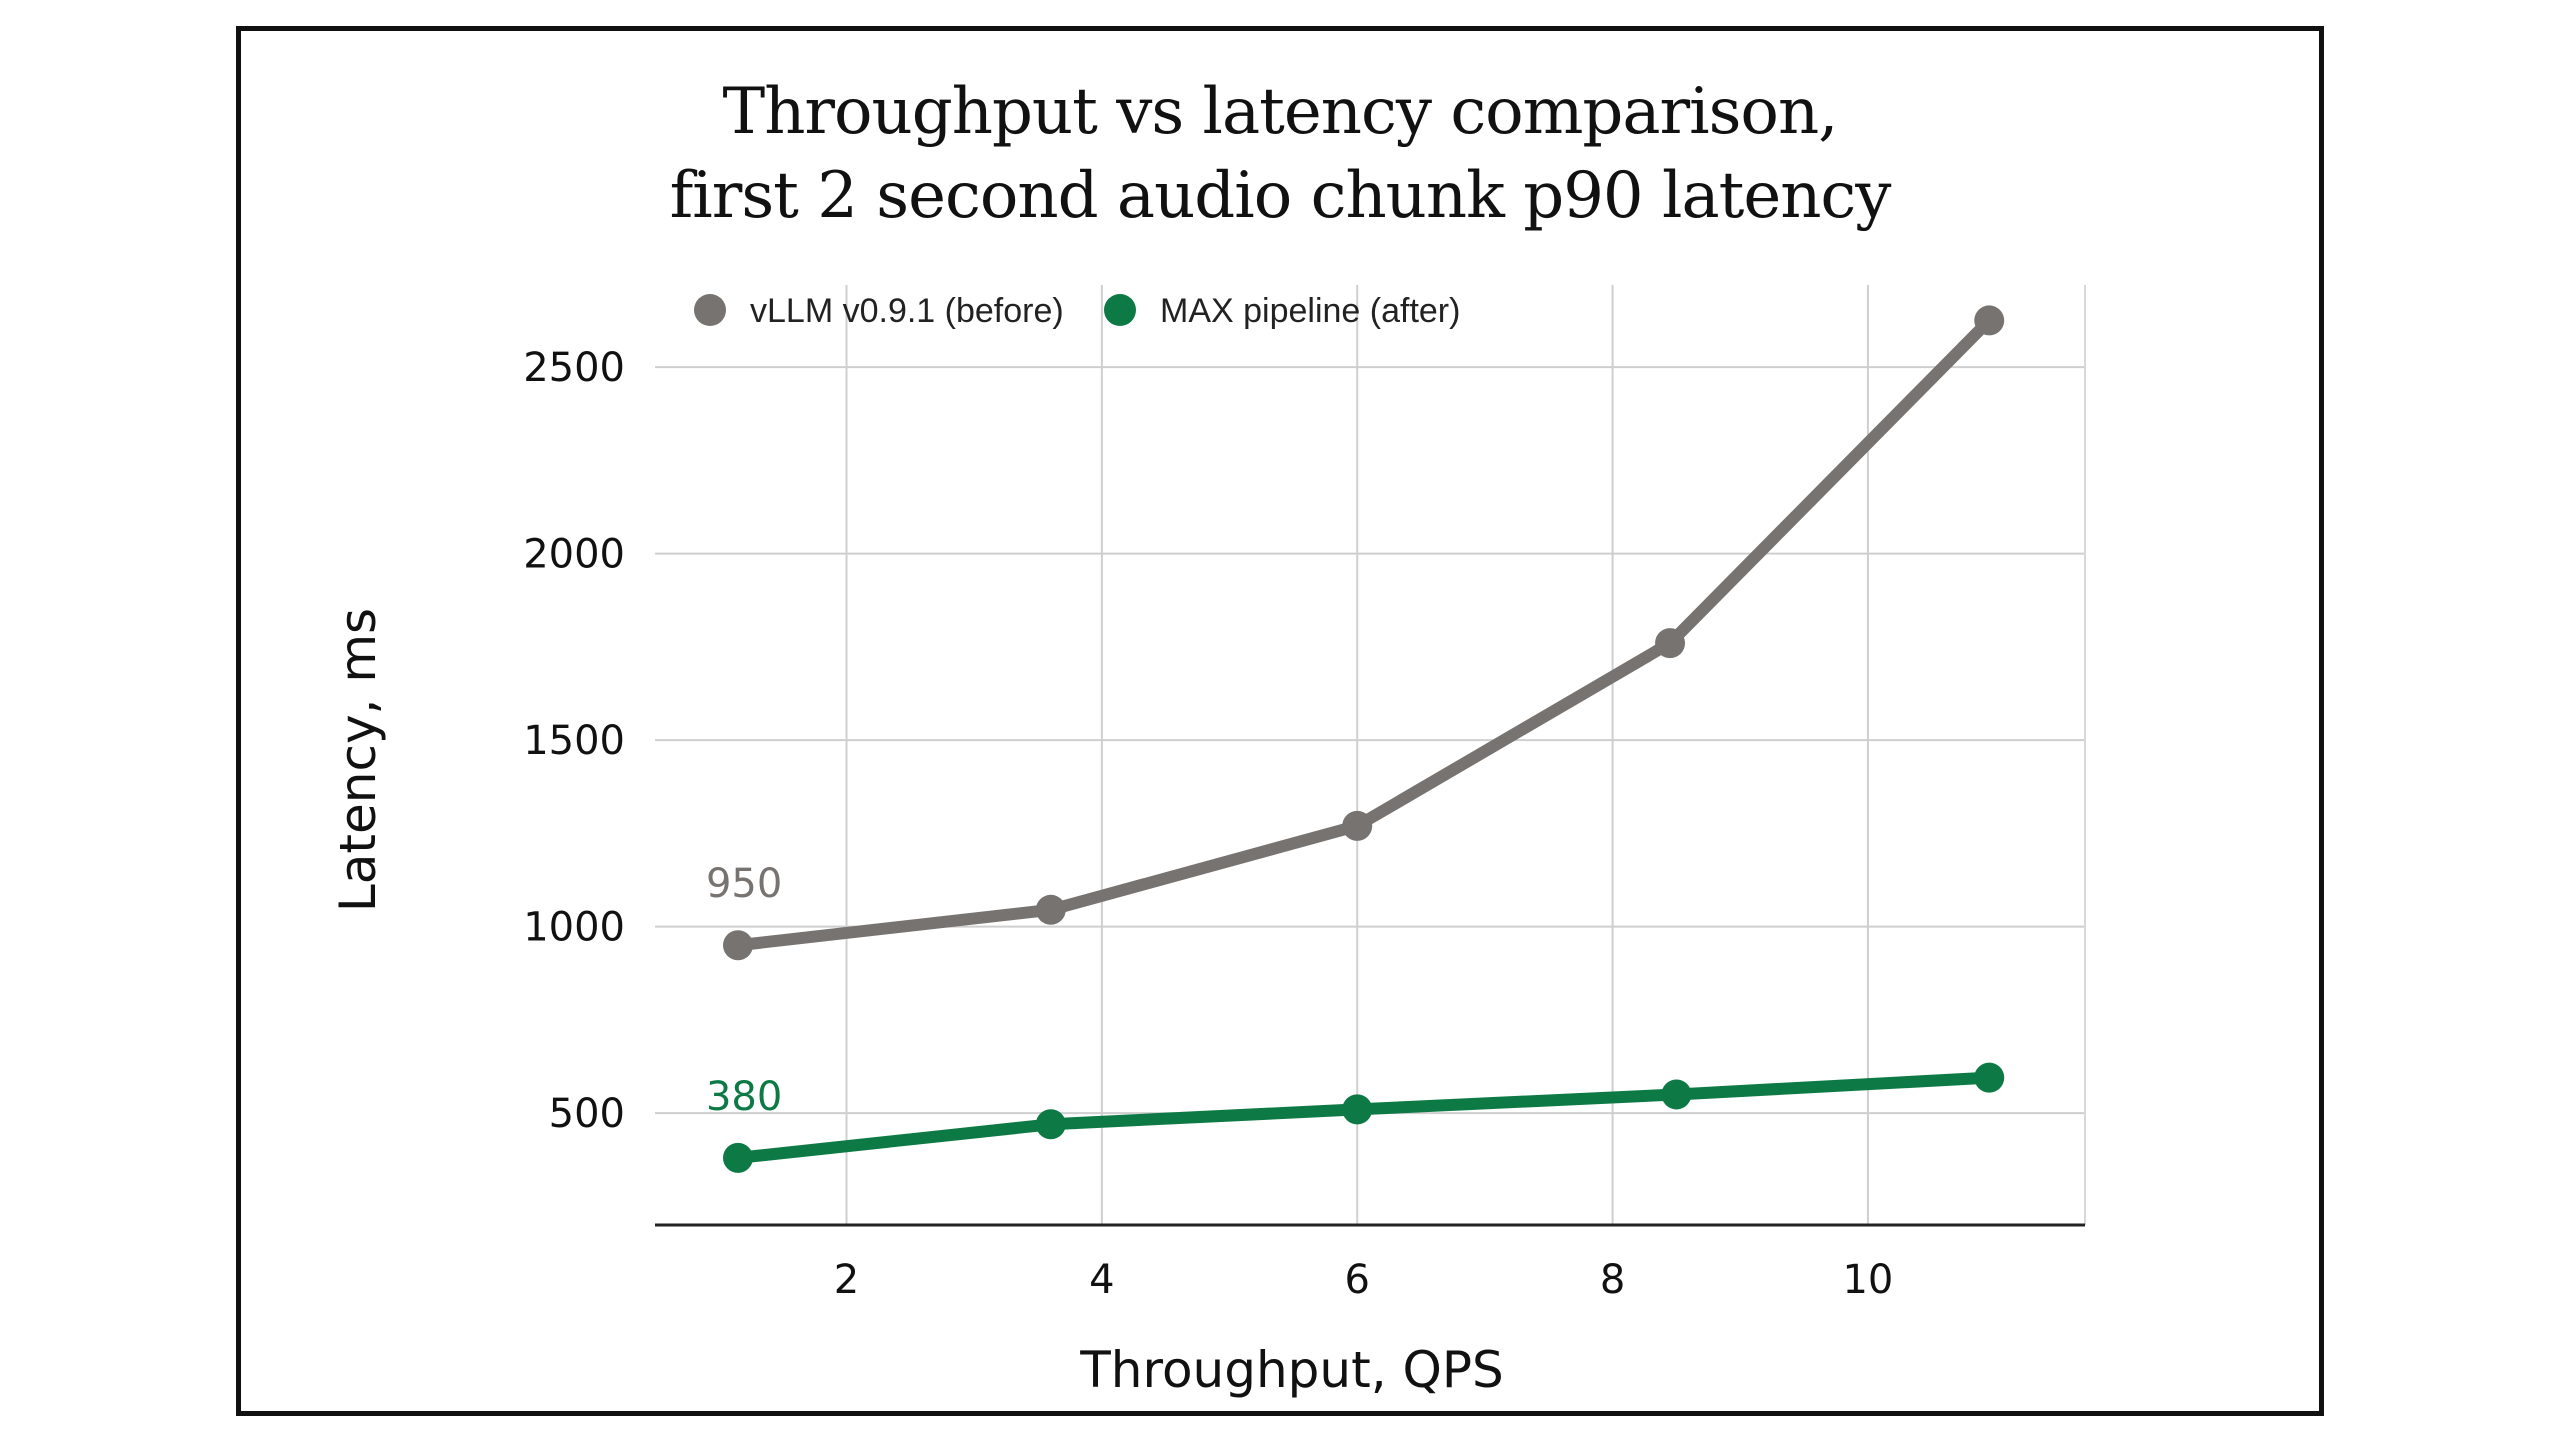 This screenshot has width=2560, height=1440. Describe the element at coordinates (1612, 1280) in the screenshot. I see `x-tick-label: 8` at that location.